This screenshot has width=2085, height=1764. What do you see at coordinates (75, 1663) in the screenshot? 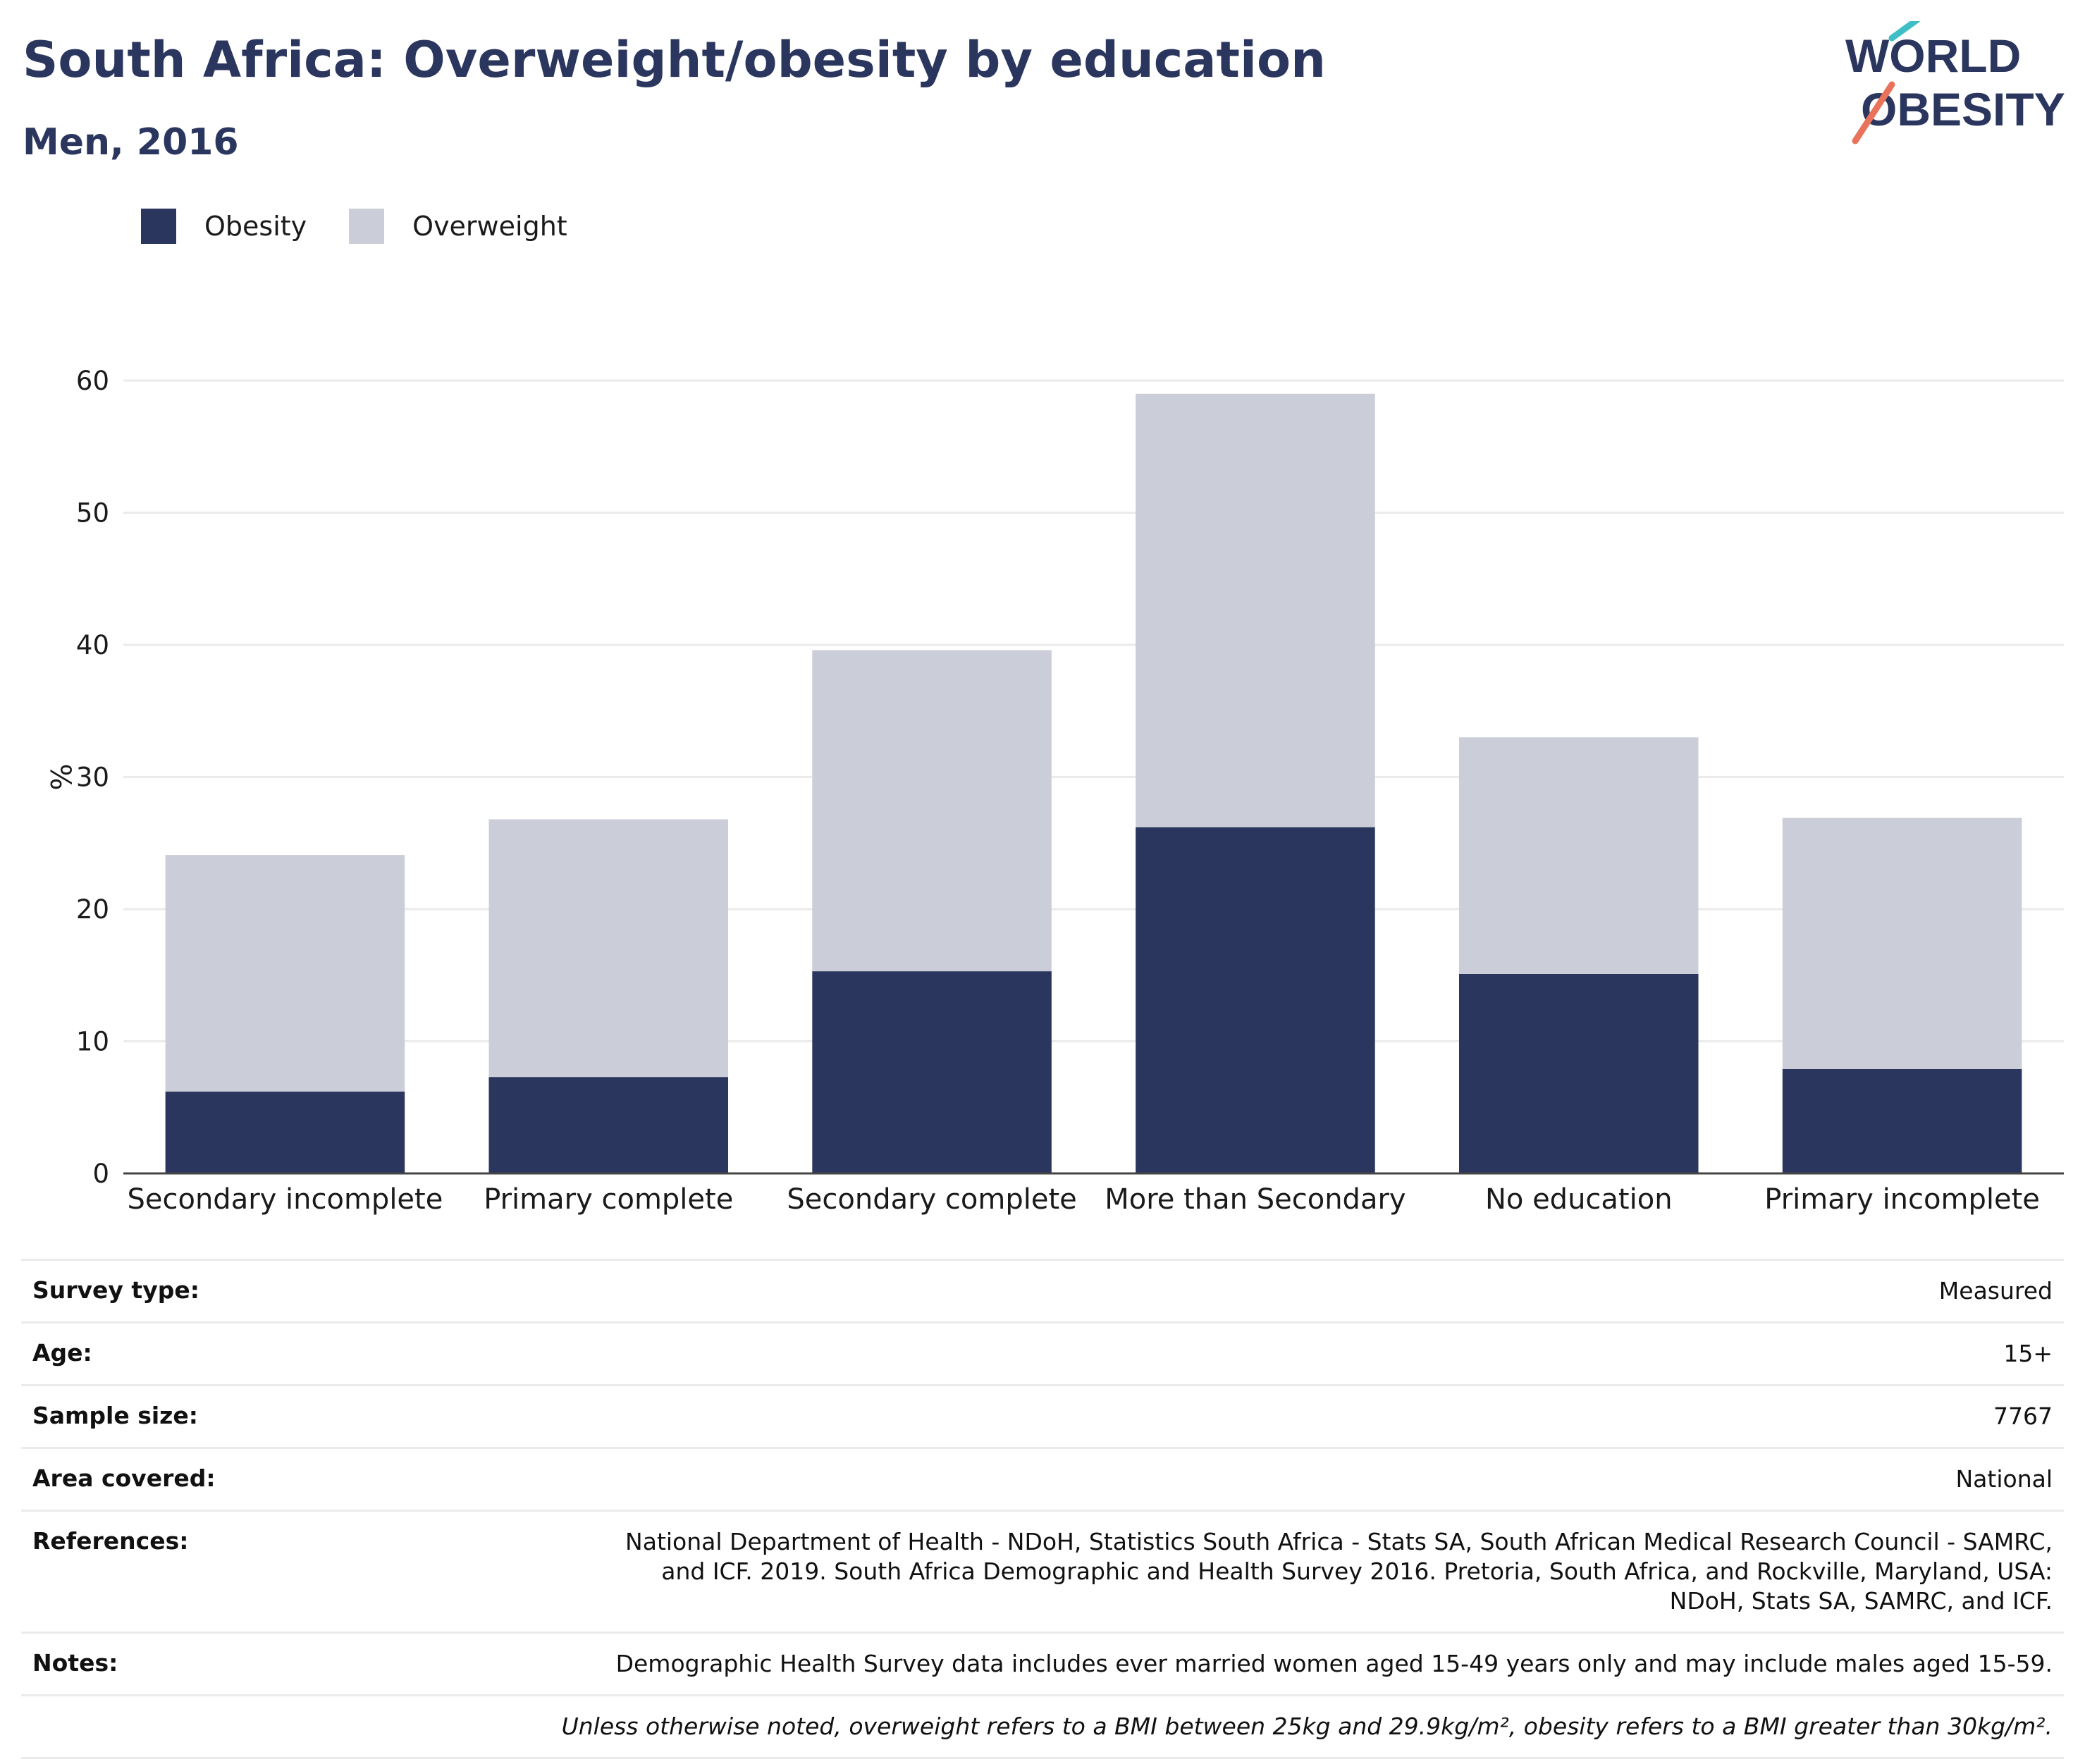
I see `info-label: Notes:` at bounding box center [75, 1663].